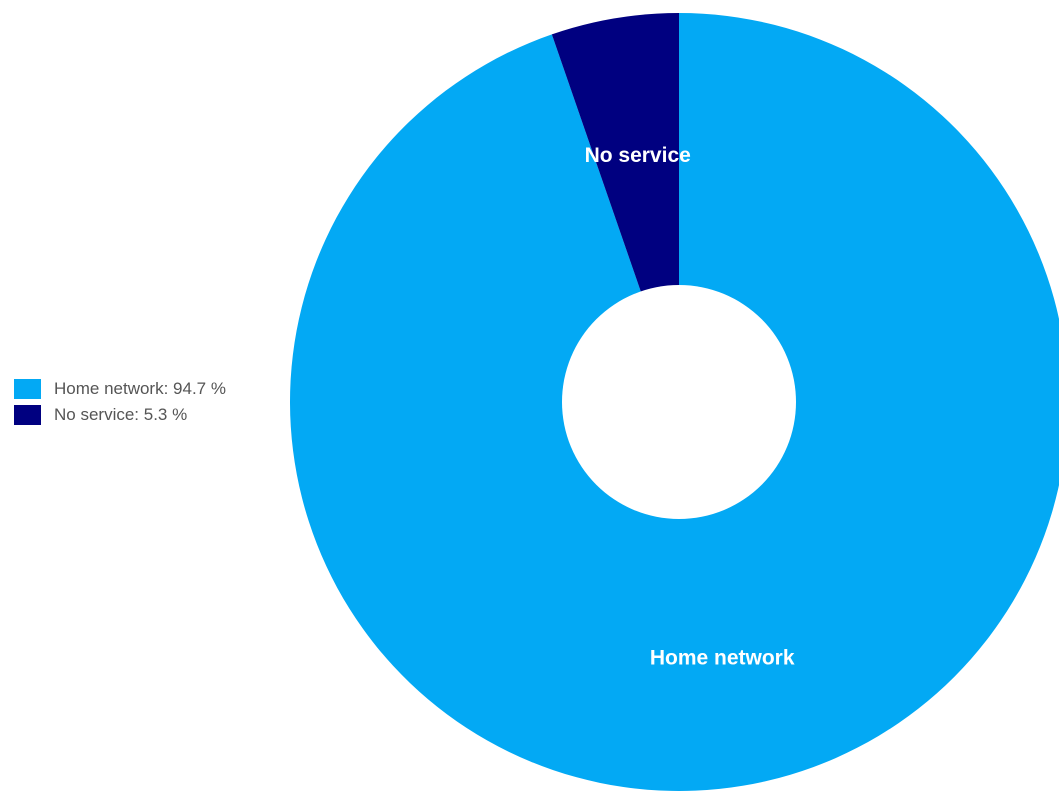 The width and height of the screenshot is (1059, 796). I want to click on slice-labels-group: Home network No service, so click(690, 407).